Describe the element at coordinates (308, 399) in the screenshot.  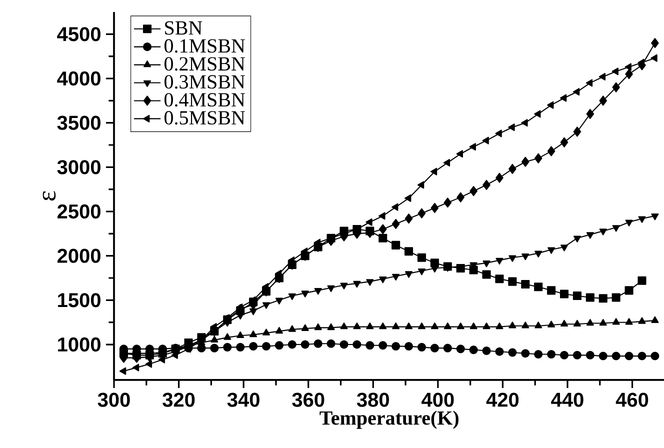
I see `x-tick-label: 360` at that location.